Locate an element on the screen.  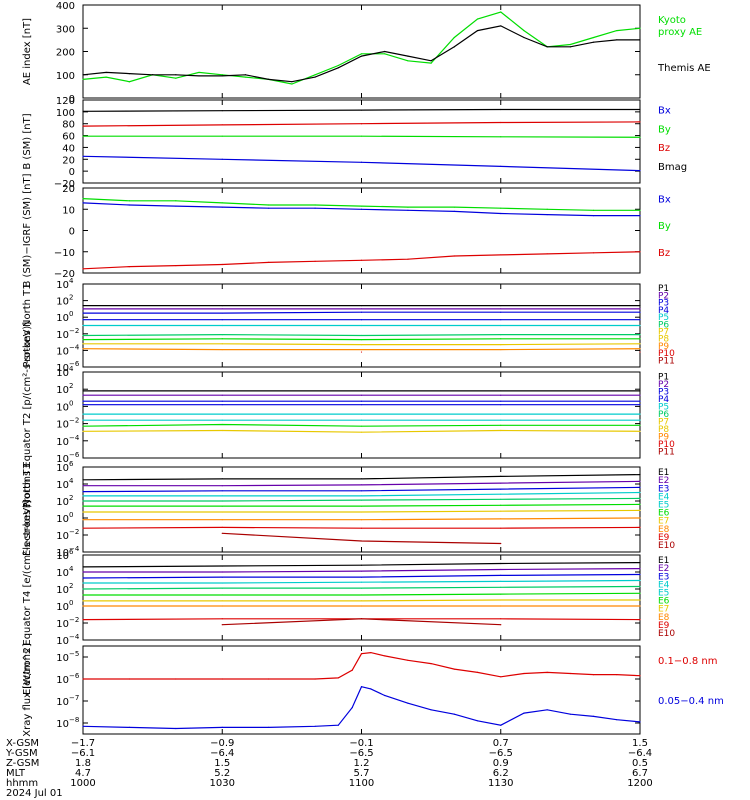
legend-entry: E5 is located at coordinates (663, 593).